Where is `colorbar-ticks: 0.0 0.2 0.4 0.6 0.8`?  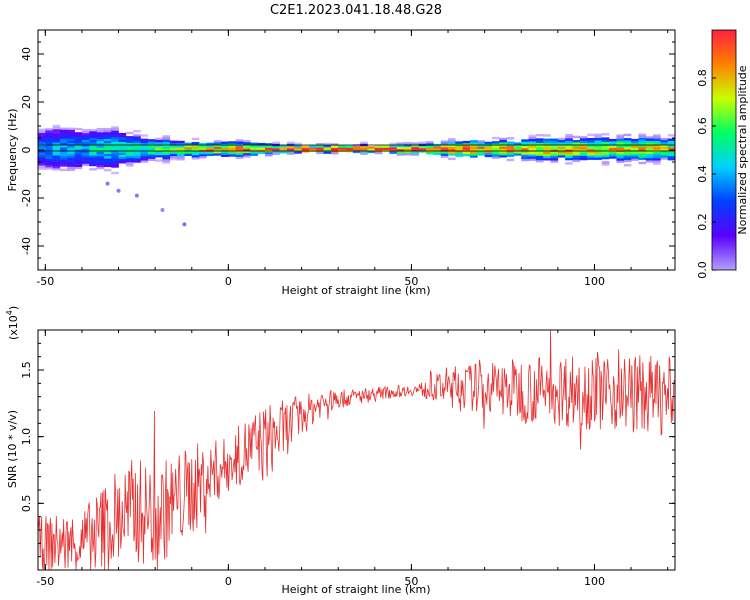
colorbar-ticks: 0.0 0.2 0.4 0.6 0.8 is located at coordinates (706, 174).